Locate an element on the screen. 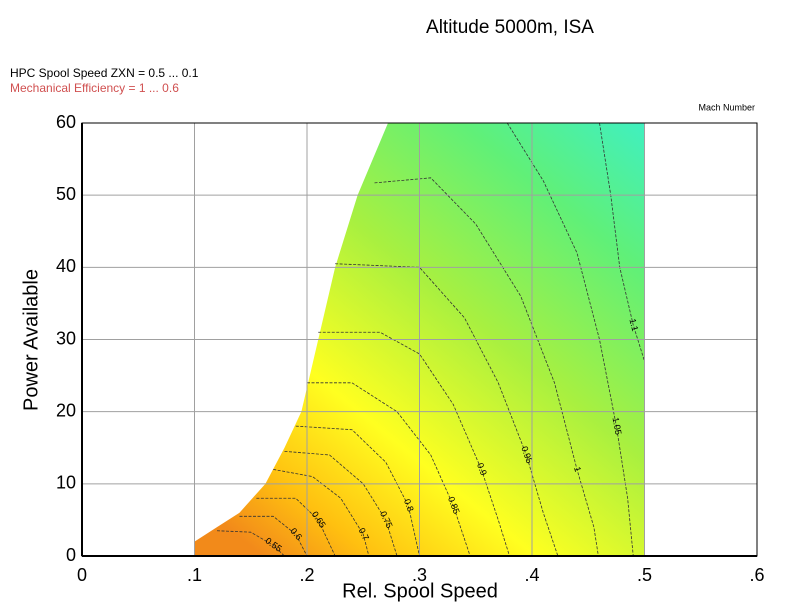  contour-label: 0.7 is located at coordinates (364, 534).